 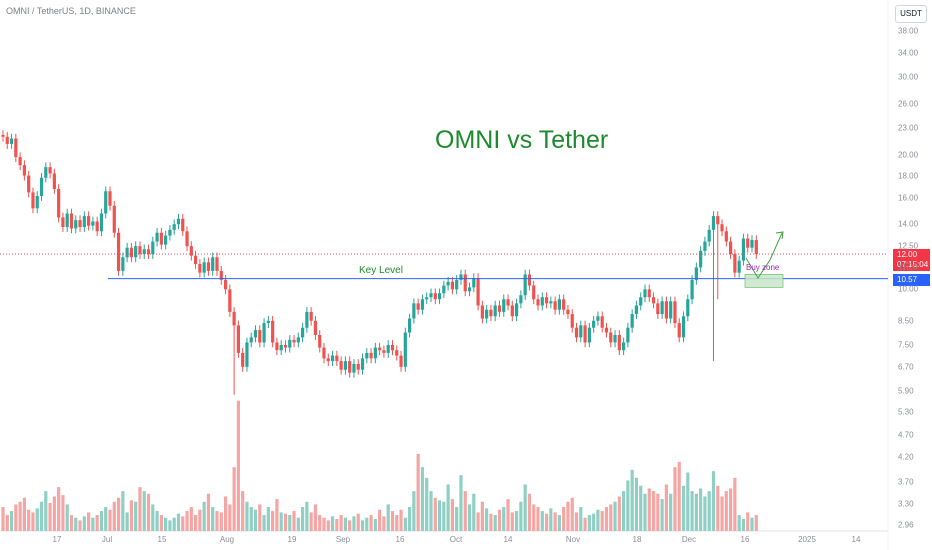 What do you see at coordinates (911, 14) in the screenshot?
I see `currency-button: USDT` at bounding box center [911, 14].